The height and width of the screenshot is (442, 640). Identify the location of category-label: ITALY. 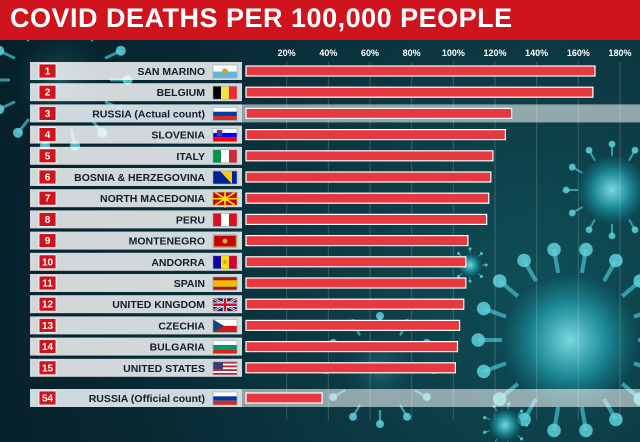
(190, 157).